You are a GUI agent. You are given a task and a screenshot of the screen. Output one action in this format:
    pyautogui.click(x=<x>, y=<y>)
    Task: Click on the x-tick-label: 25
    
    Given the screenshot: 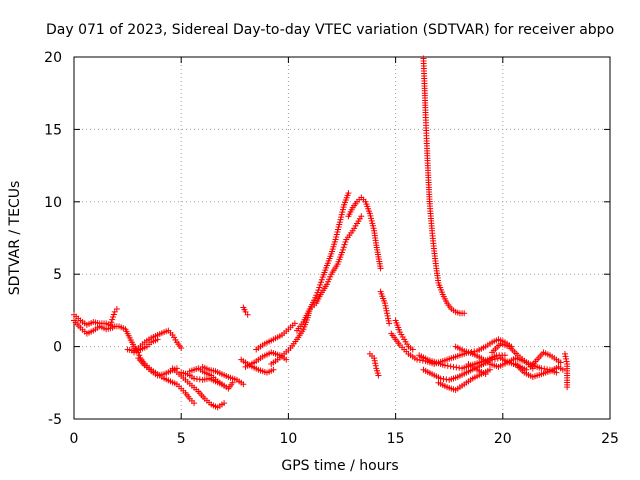 What is the action you would take?
    pyautogui.click(x=610, y=439)
    